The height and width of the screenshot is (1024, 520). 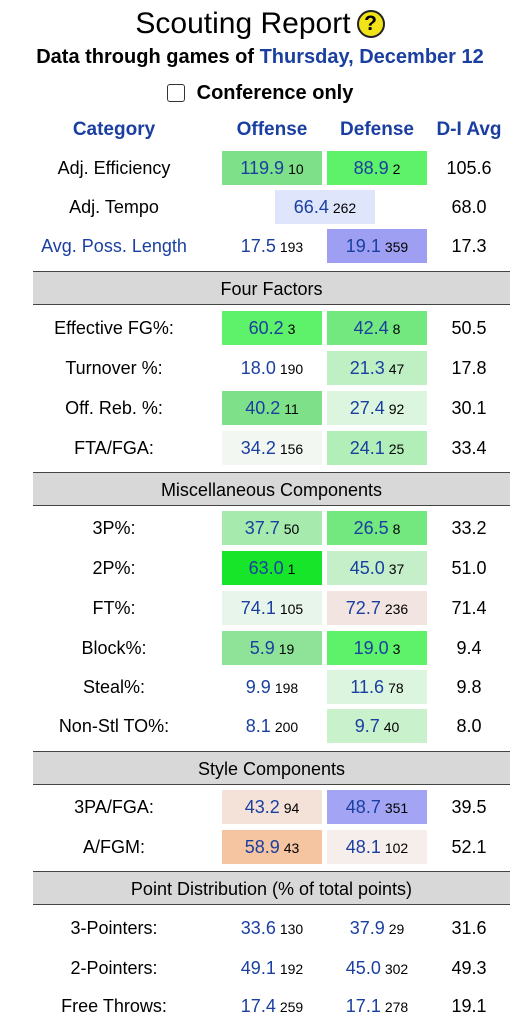 I want to click on conference-only-toggle: Conference only, so click(x=260, y=93).